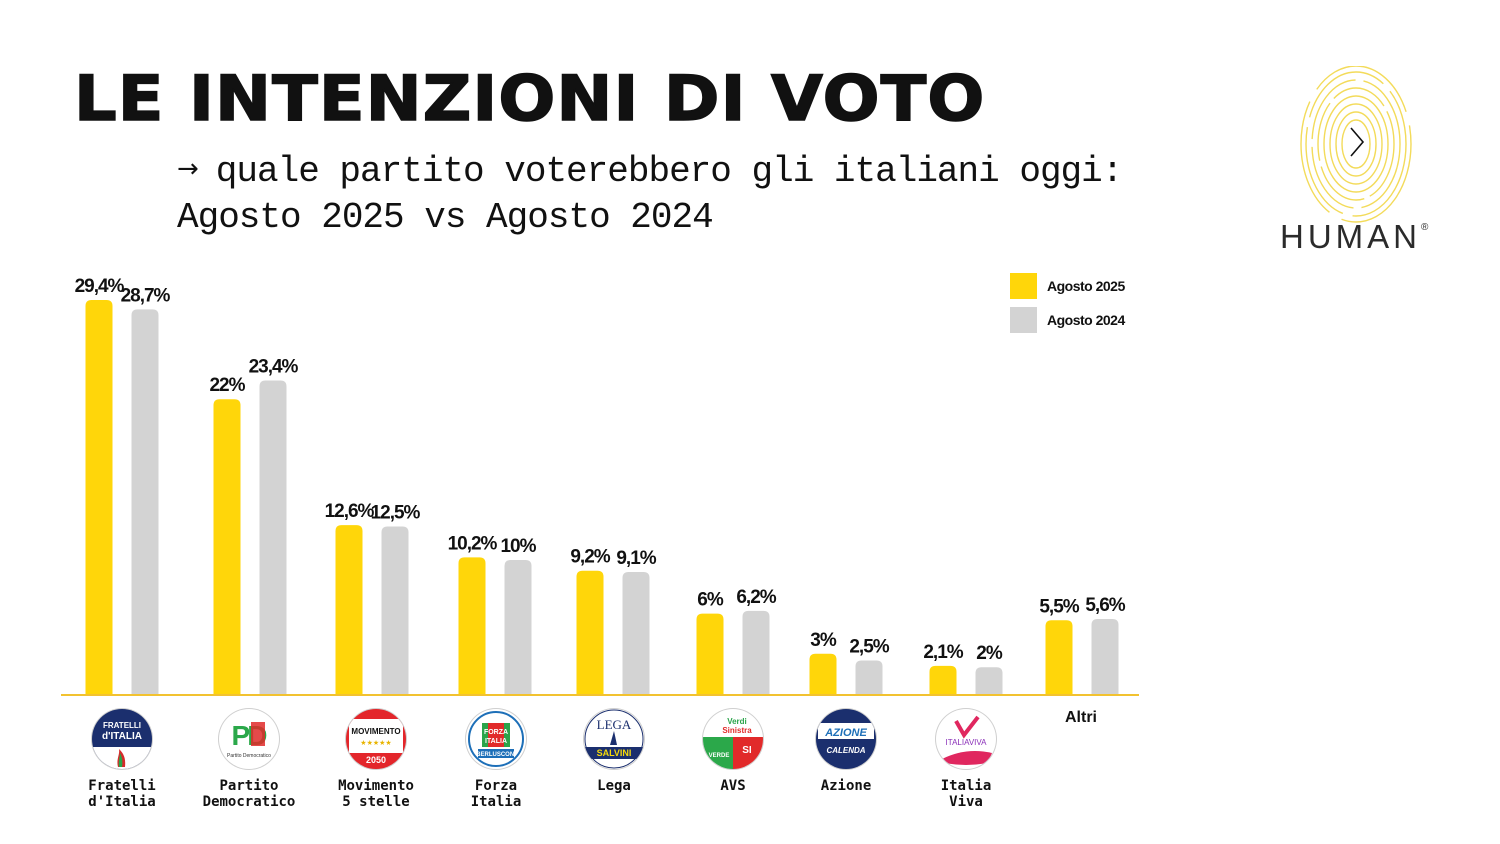  Describe the element at coordinates (1023, 320) in the screenshot. I see `legend-swatch-2024` at that location.